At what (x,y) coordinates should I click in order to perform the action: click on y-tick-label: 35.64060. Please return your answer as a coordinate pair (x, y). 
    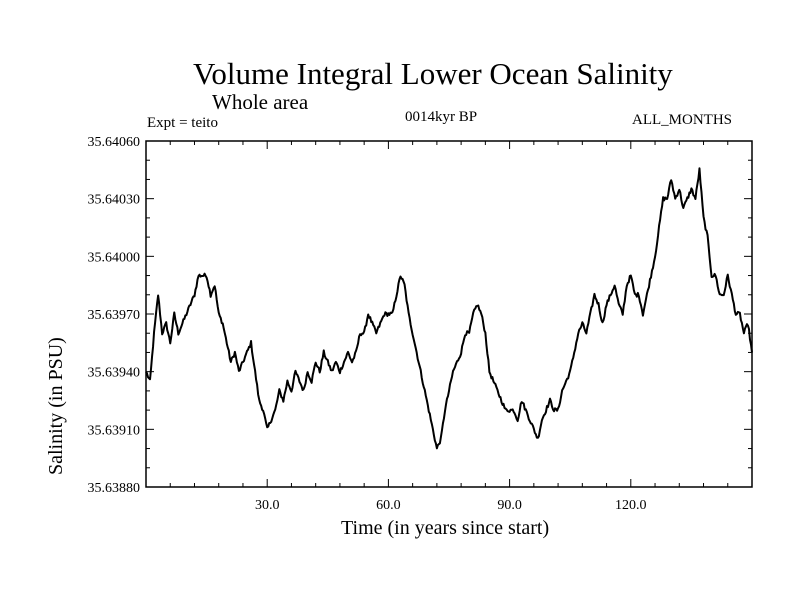
    Looking at the image, I should click on (114, 142).